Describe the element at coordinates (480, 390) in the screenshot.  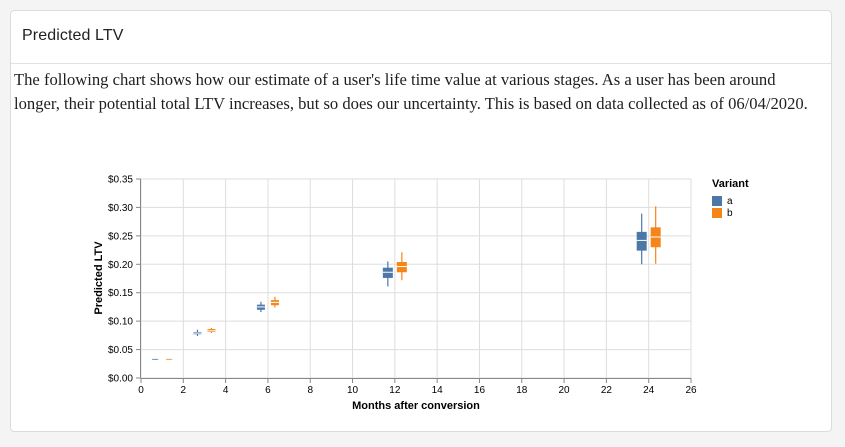
I see `x-tick-label: 16` at that location.